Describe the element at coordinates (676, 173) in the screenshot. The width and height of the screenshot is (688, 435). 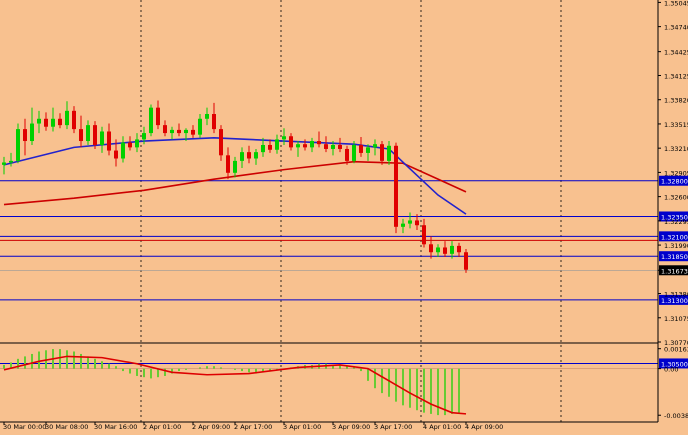
I see `price-tick-label: 1.32905` at that location.